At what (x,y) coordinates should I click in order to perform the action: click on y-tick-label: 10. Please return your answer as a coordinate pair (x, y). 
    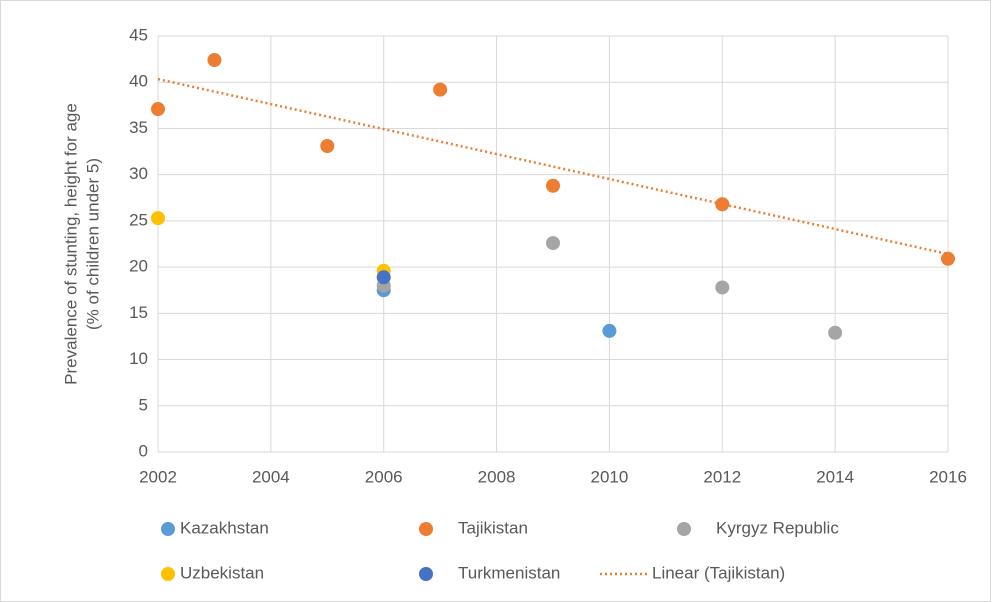
    Looking at the image, I should click on (138, 358).